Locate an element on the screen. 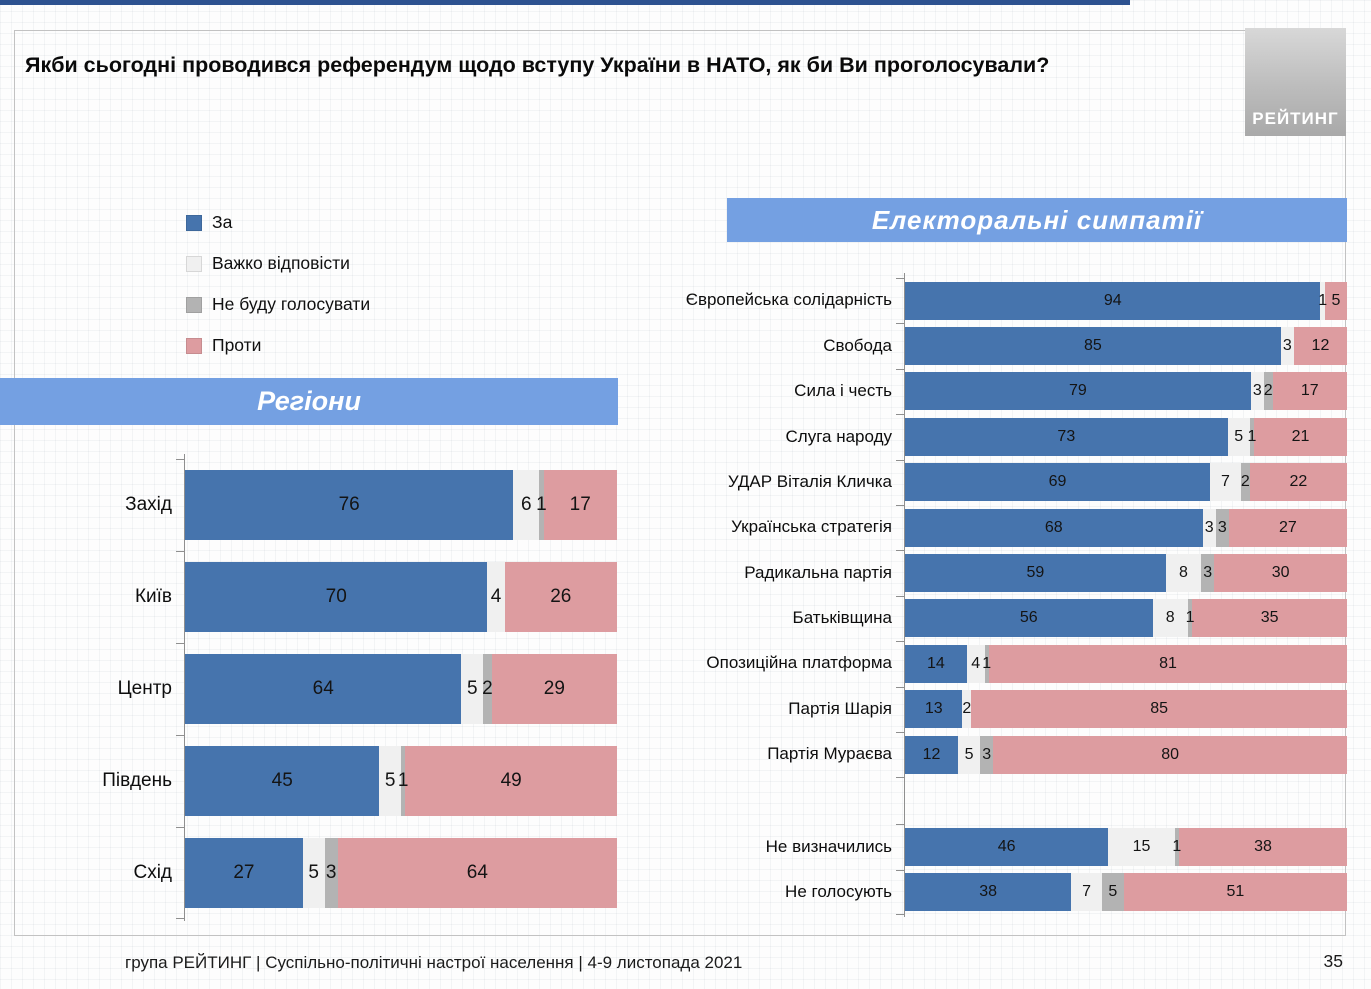  bar-track: 73 5 1 21 is located at coordinates (1126, 436).